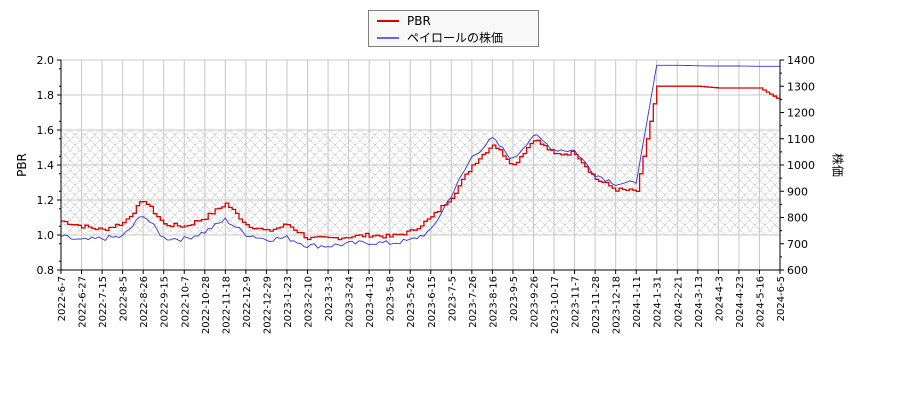  I want to click on svg-text: 2024-6-5, so click(781, 298).